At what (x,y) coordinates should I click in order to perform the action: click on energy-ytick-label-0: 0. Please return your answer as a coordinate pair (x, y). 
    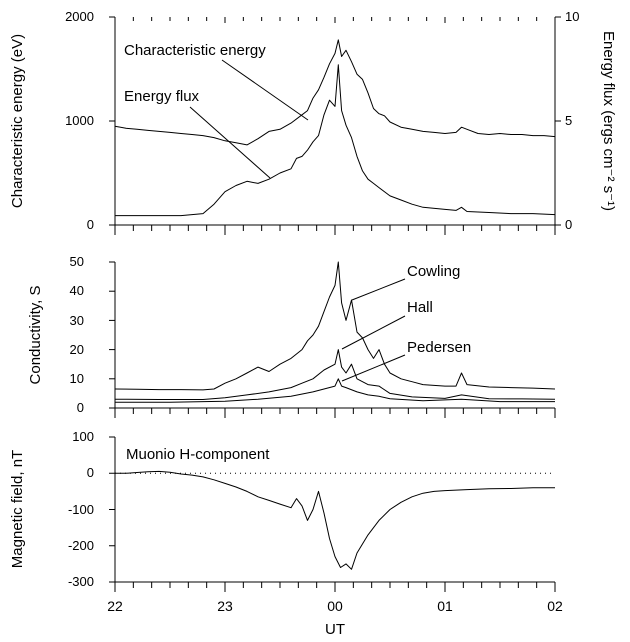
    Looking at the image, I should click on (90, 224).